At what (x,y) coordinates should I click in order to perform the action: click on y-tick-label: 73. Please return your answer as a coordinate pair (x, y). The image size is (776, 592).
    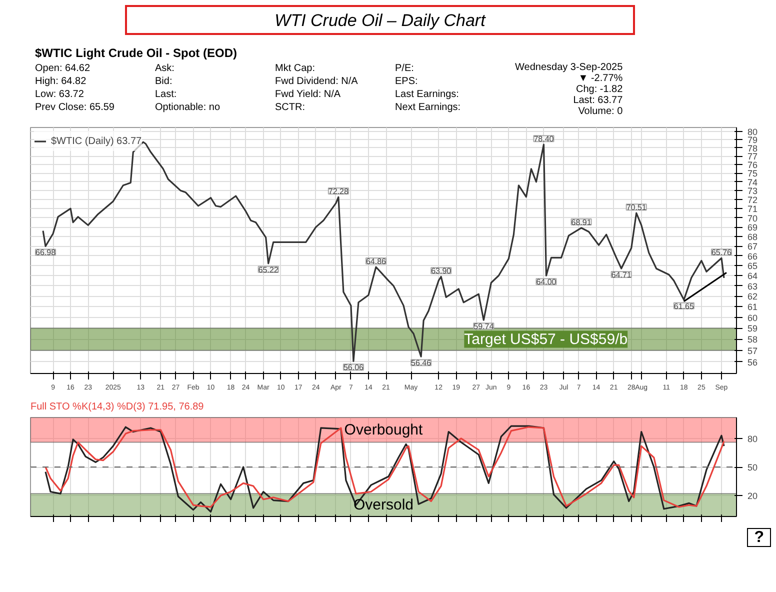
    Looking at the image, I should click on (753, 191).